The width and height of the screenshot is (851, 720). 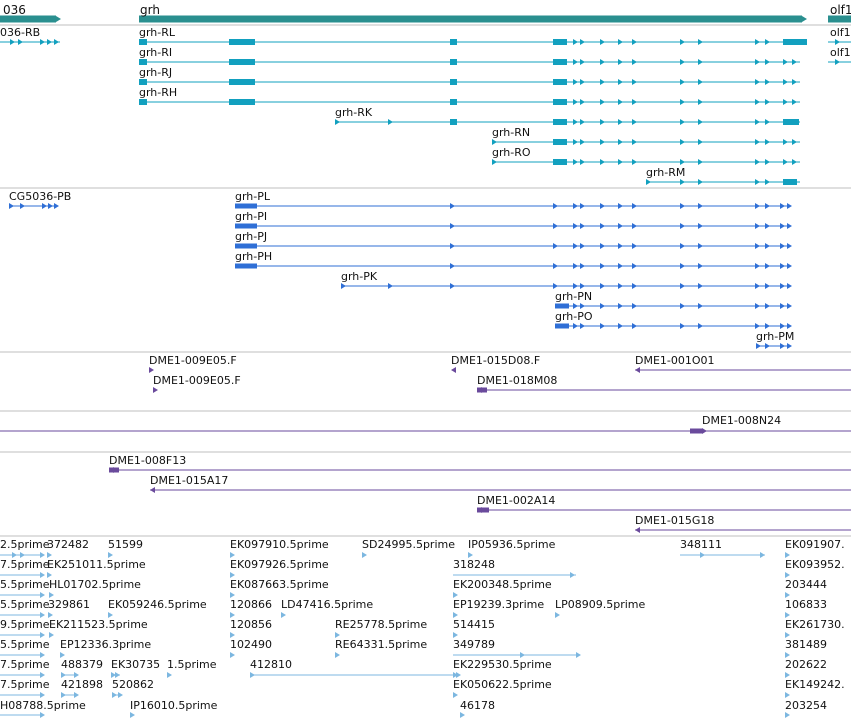 What do you see at coordinates (696, 431) in the screenshot?
I see `clone-end` at bounding box center [696, 431].